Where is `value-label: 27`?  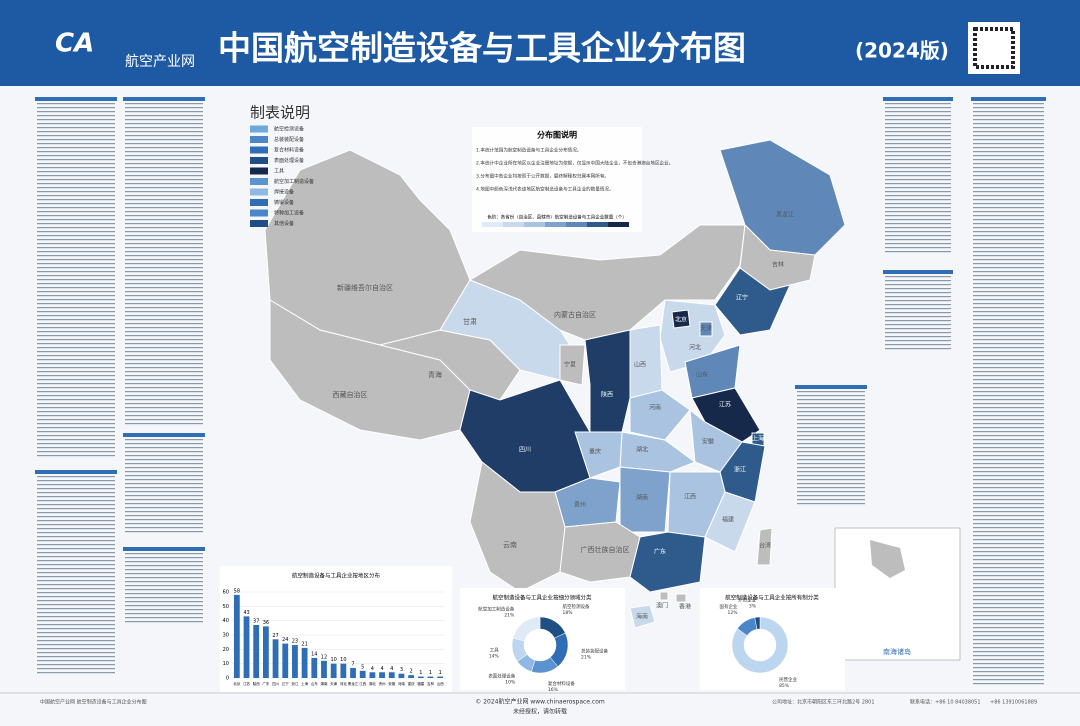 value-label: 27 is located at coordinates (275, 636).